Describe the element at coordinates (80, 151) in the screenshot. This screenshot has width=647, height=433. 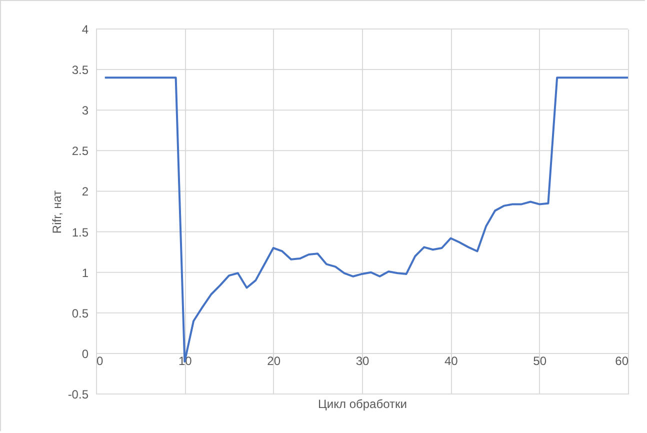
I see `y-tick-label: 2.5` at that location.